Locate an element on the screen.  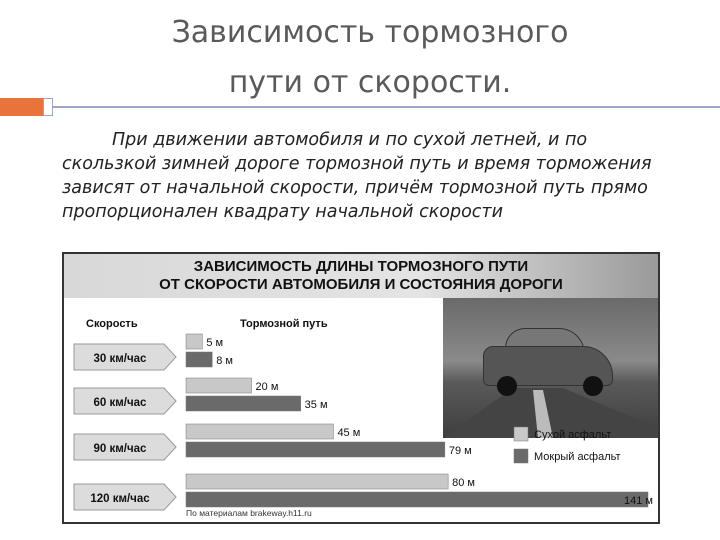
speed-category-label: 30 км/час is located at coordinates (121, 359).